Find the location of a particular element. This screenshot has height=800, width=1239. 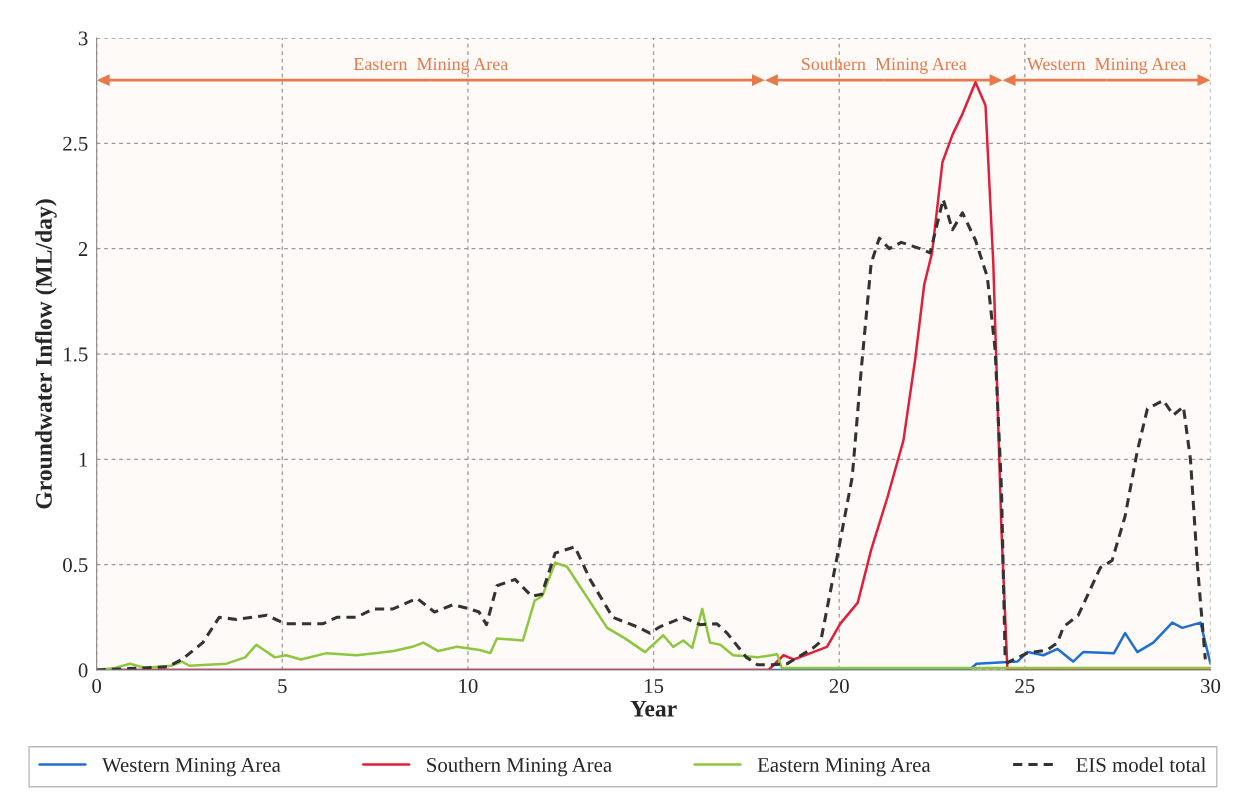

y-tick-label: 1 is located at coordinates (83, 459).